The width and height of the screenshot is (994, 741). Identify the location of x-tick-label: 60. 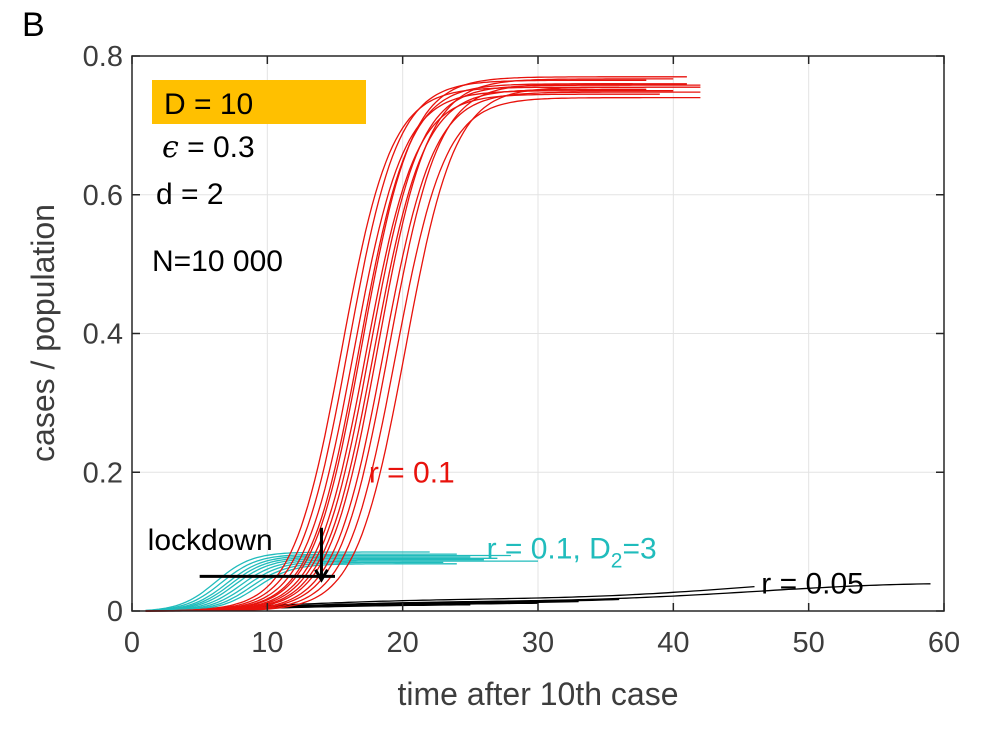
(944, 643).